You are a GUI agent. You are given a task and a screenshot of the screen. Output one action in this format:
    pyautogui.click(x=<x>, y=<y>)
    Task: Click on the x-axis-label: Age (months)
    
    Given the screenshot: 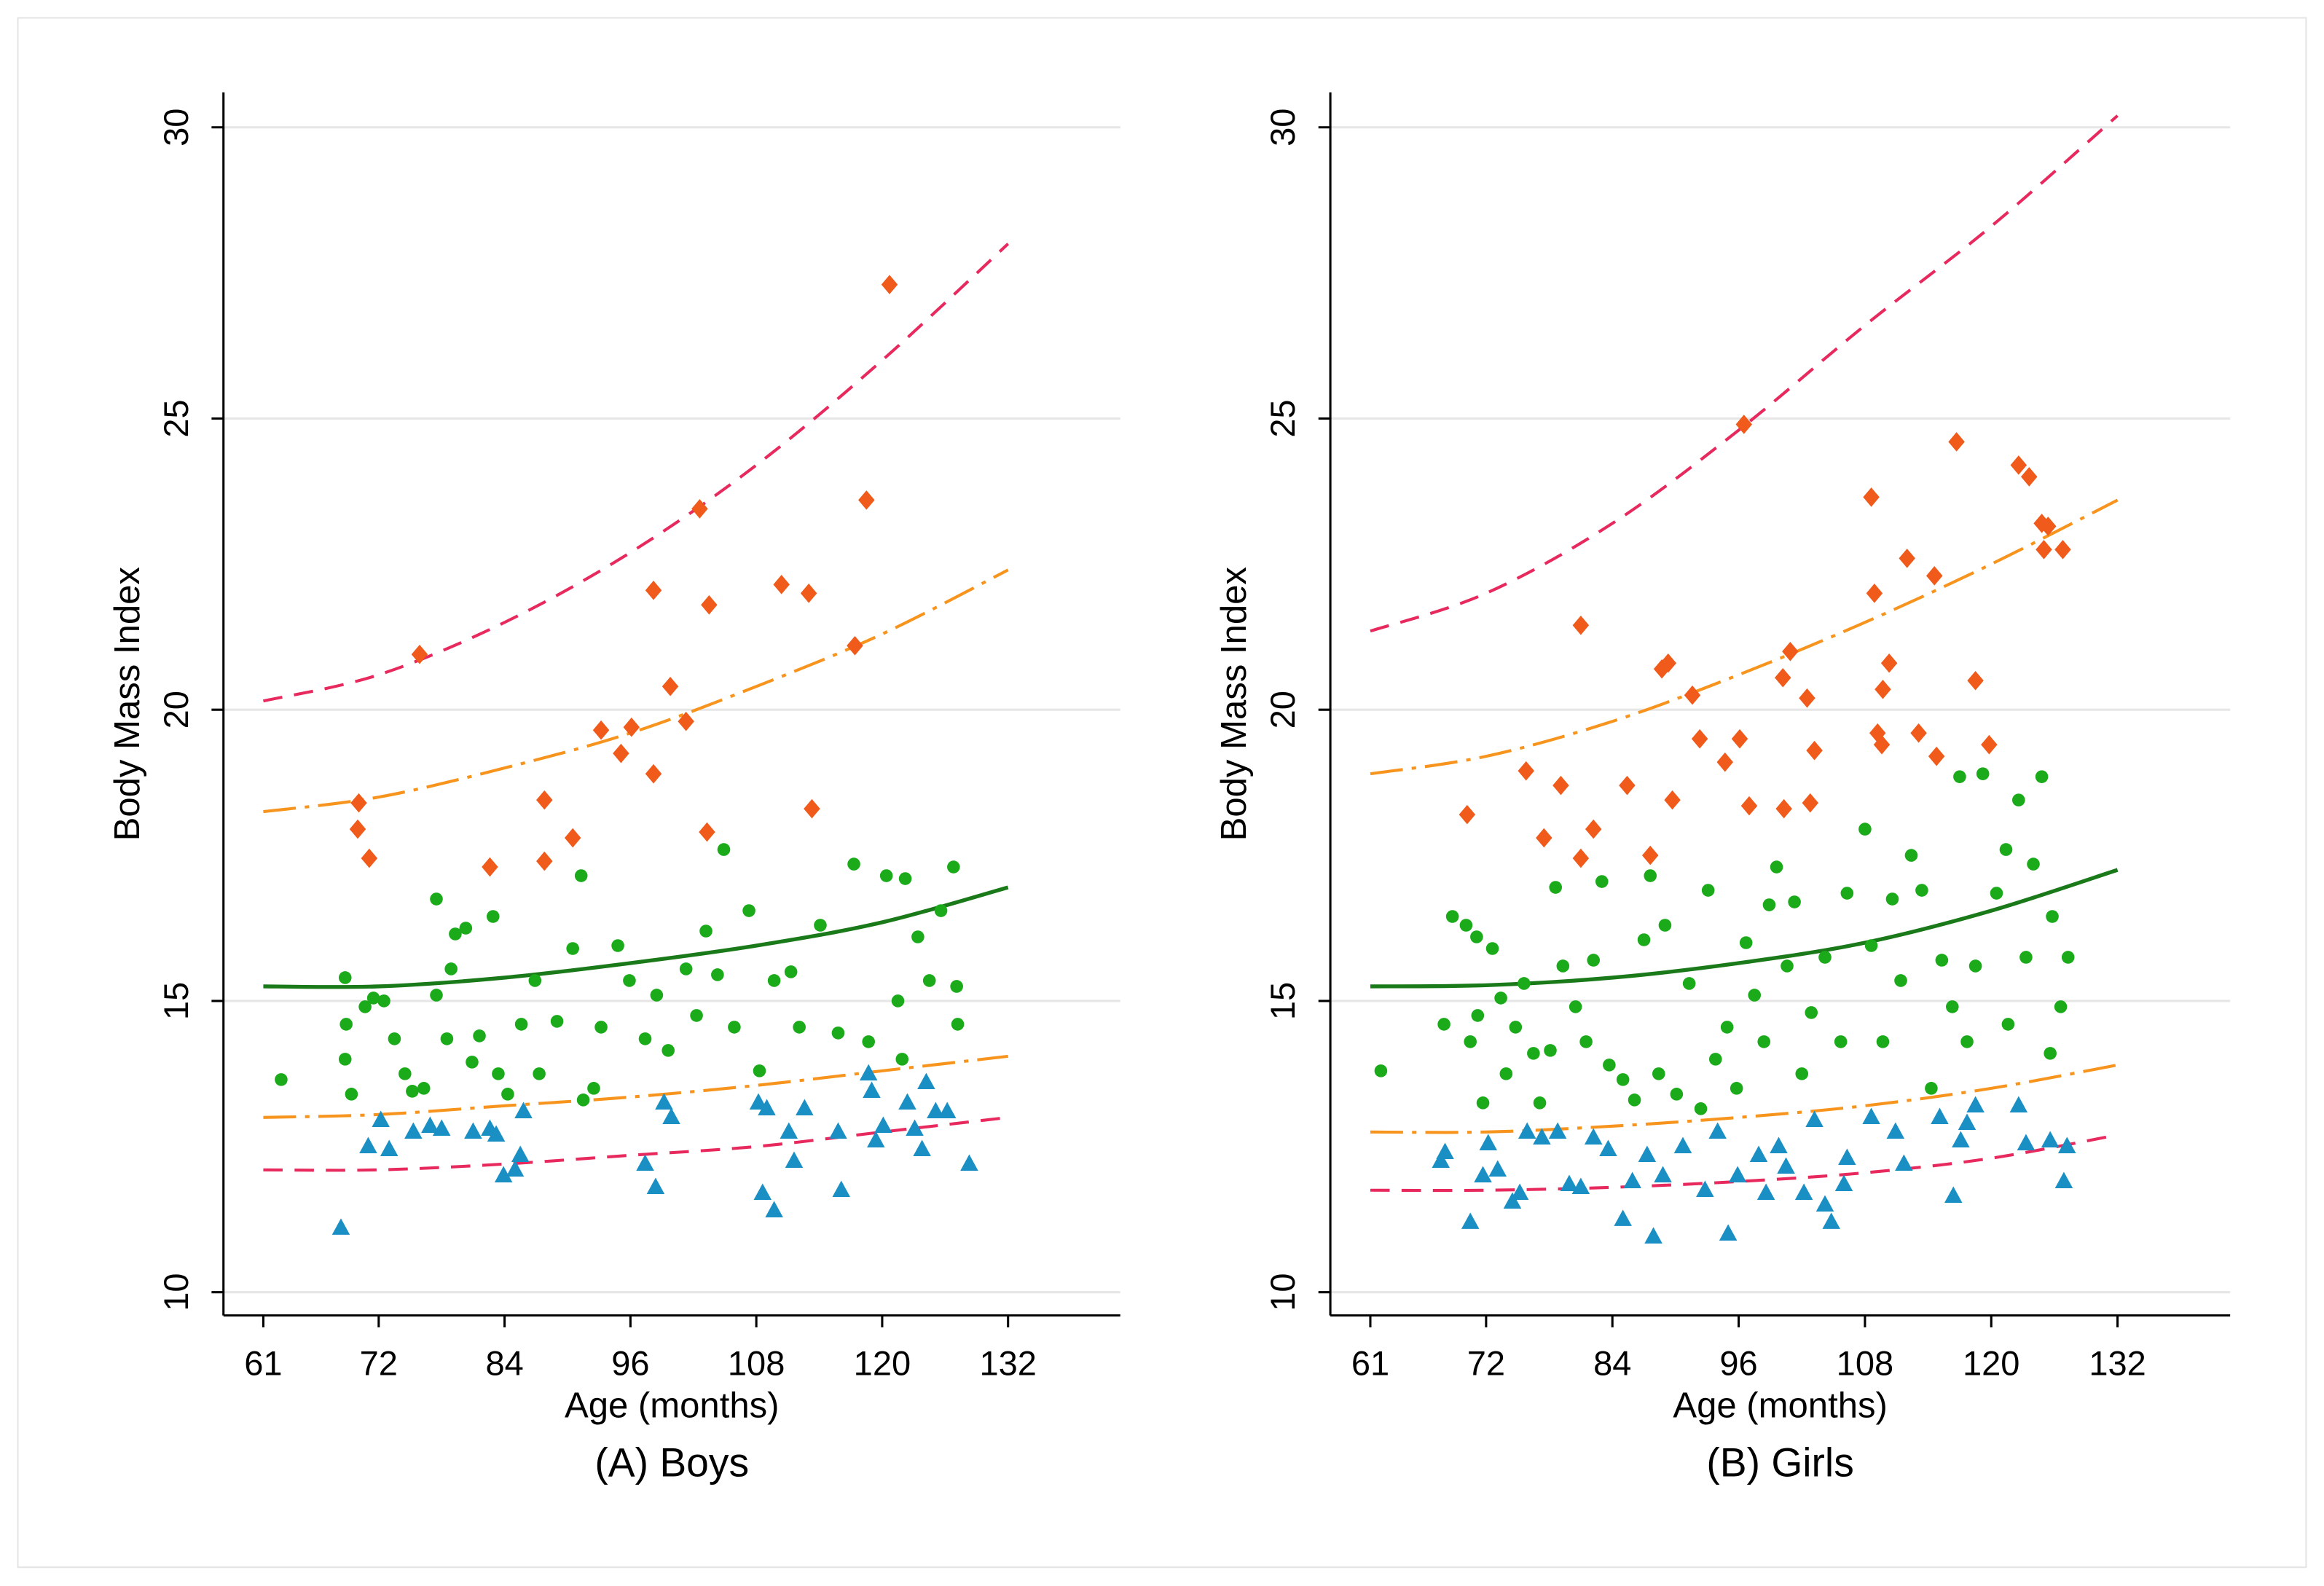 What is the action you would take?
    pyautogui.click(x=672, y=1405)
    